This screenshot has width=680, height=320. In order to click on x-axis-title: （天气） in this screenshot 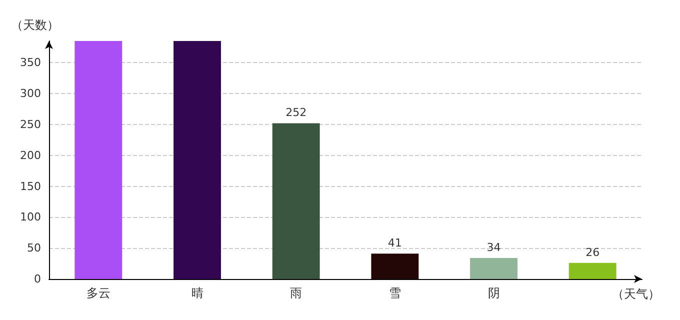, I will do `click(636, 294)`.